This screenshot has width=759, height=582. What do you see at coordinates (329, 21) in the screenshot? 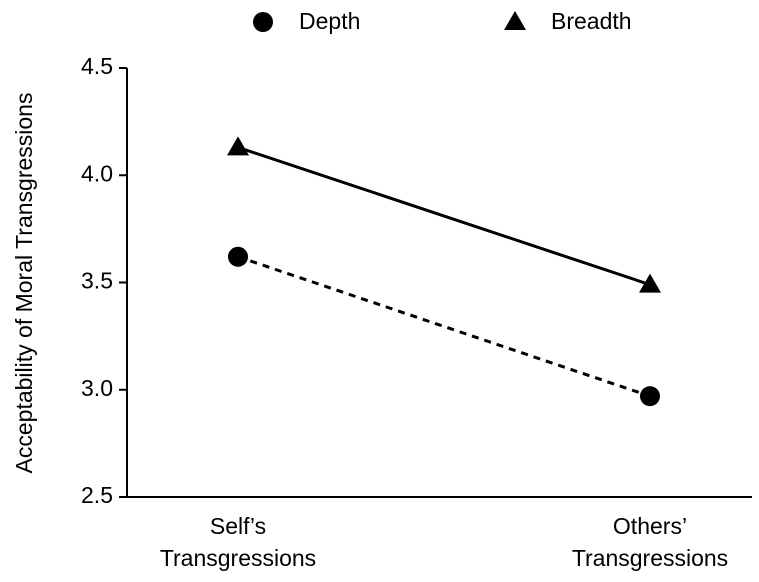
I see `legend-label: Depth` at bounding box center [329, 21].